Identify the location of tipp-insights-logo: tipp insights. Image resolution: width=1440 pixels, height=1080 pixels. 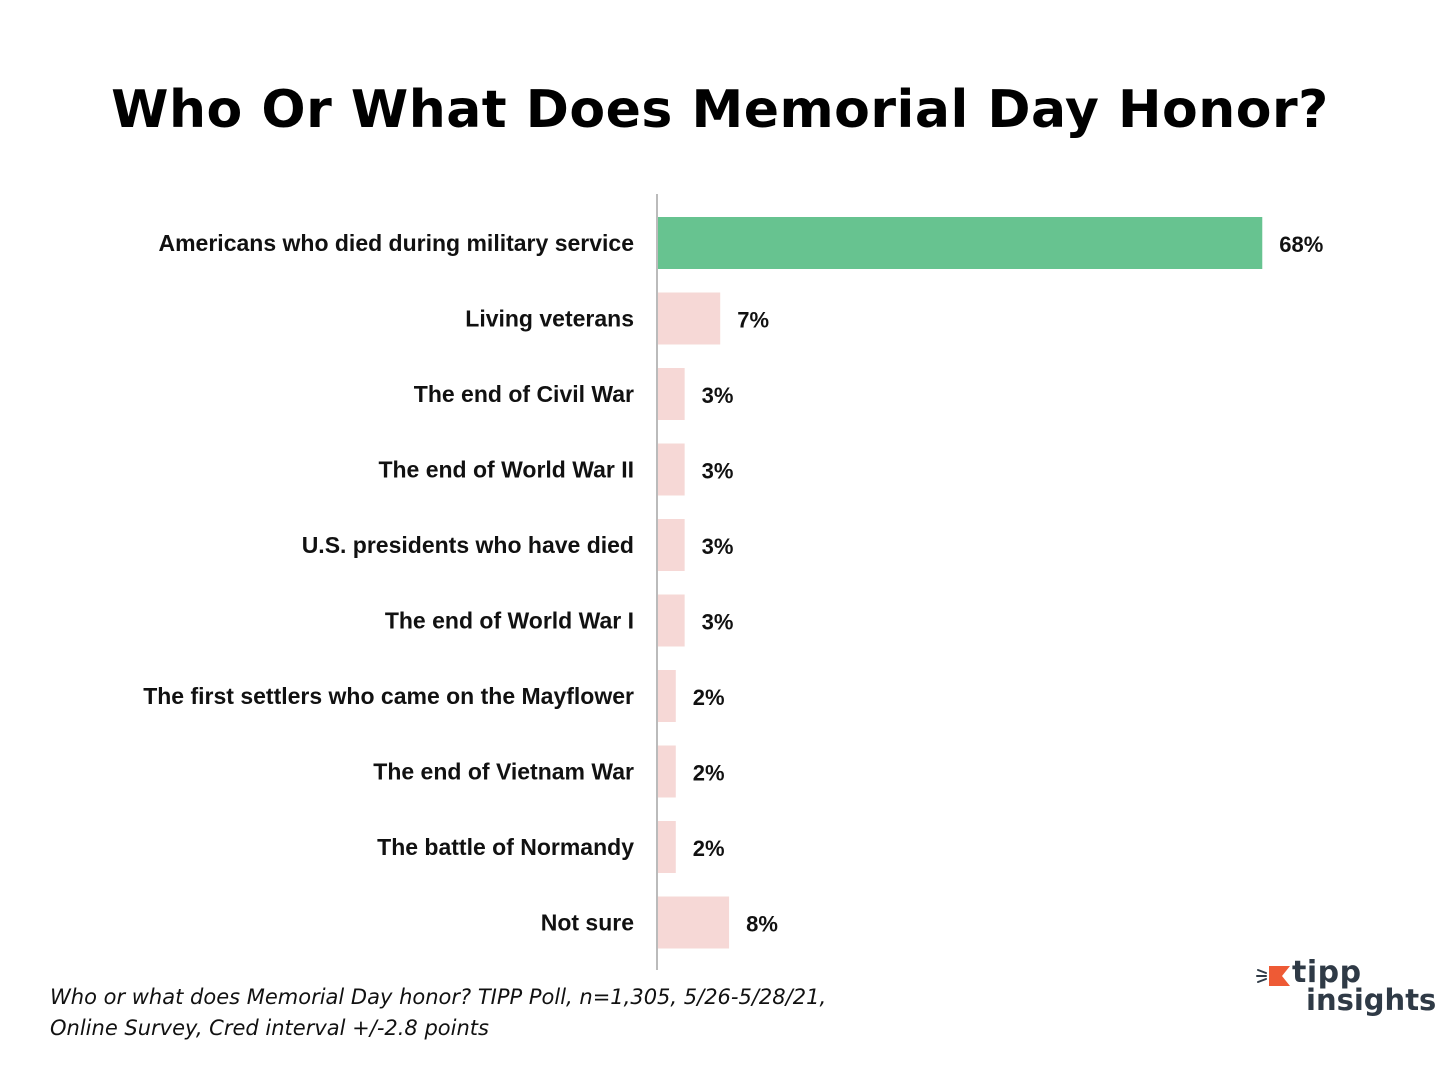
(1346, 993).